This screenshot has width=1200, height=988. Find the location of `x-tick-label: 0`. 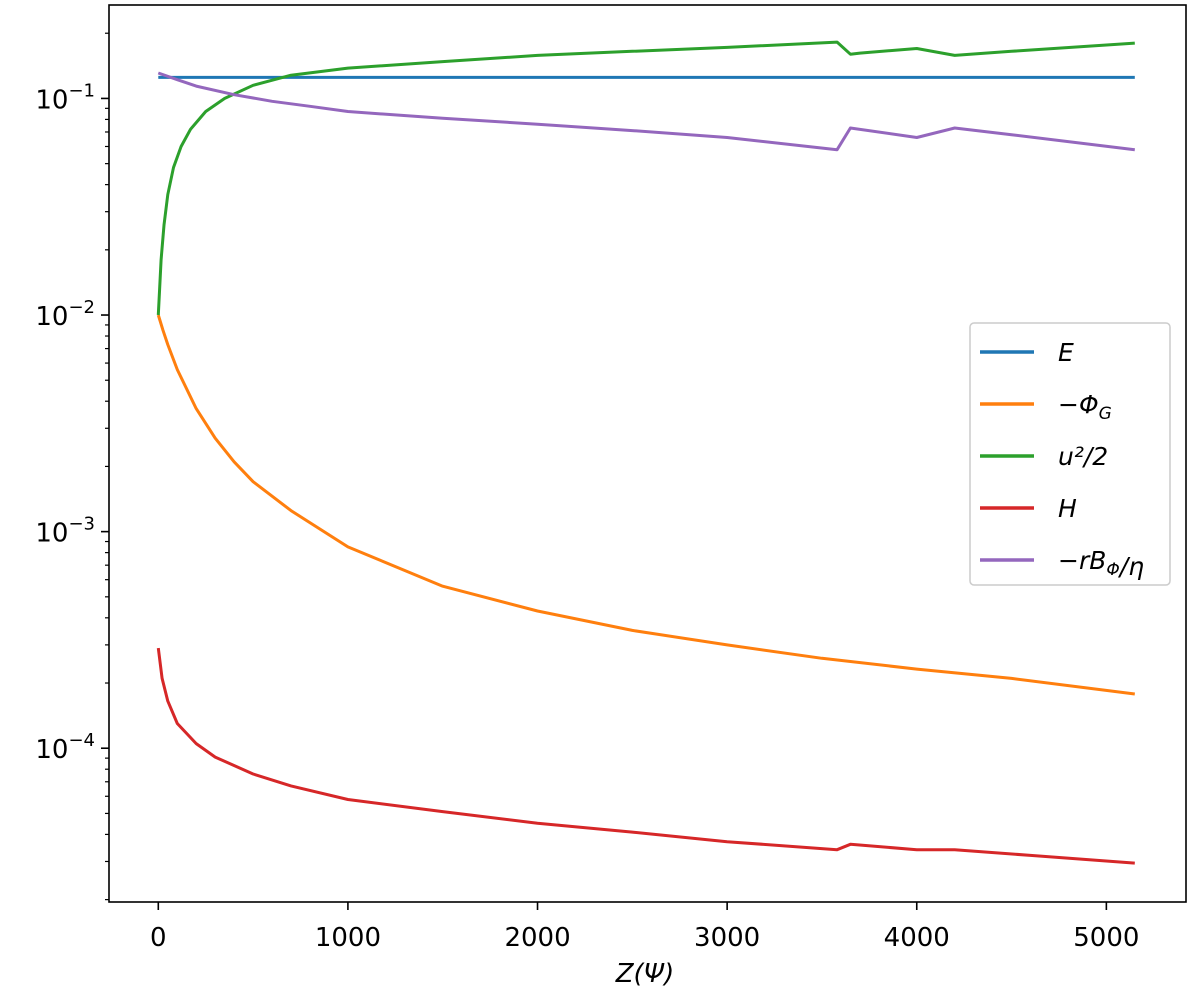

x-tick-label: 0 is located at coordinates (158, 938).